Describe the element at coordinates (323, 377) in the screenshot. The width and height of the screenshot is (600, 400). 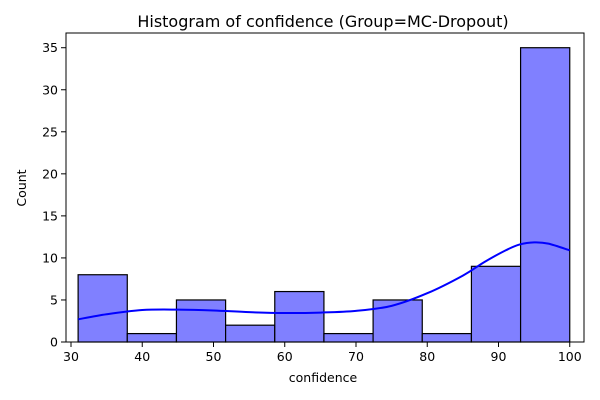
I see `x-axis-label: confidence` at that location.